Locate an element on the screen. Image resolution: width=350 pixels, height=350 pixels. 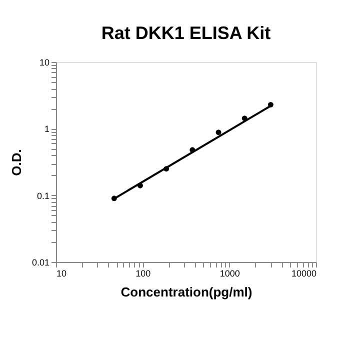
y-tick-label: 0.1 is located at coordinates (43, 195).